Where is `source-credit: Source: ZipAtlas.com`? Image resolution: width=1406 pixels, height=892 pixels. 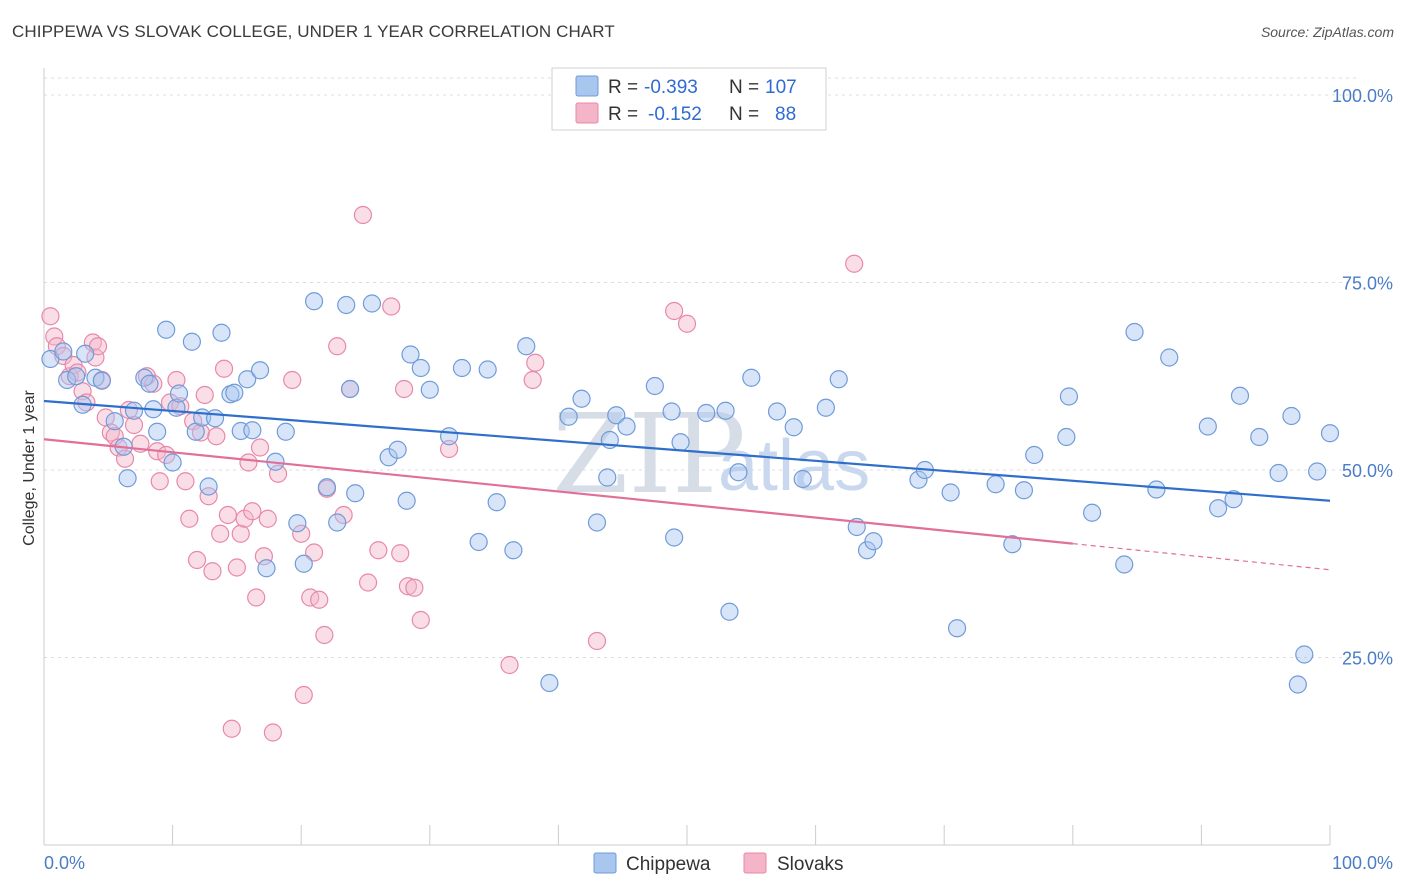
source-credit: Source: ZipAtlas.com is located at coordinates (1327, 32).